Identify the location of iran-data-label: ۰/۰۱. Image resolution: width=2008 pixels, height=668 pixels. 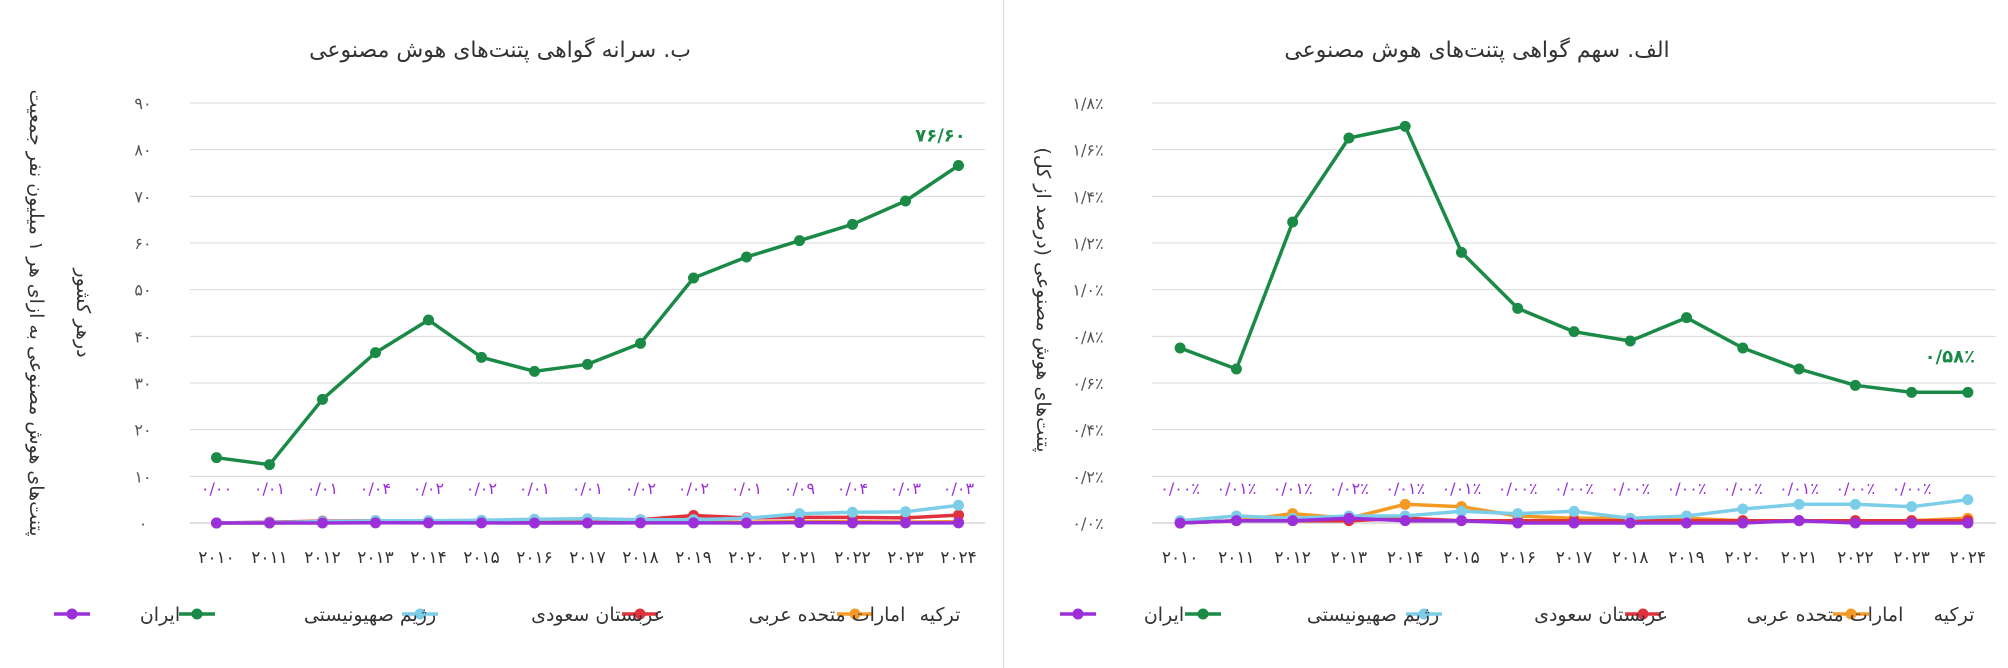
(746, 488).